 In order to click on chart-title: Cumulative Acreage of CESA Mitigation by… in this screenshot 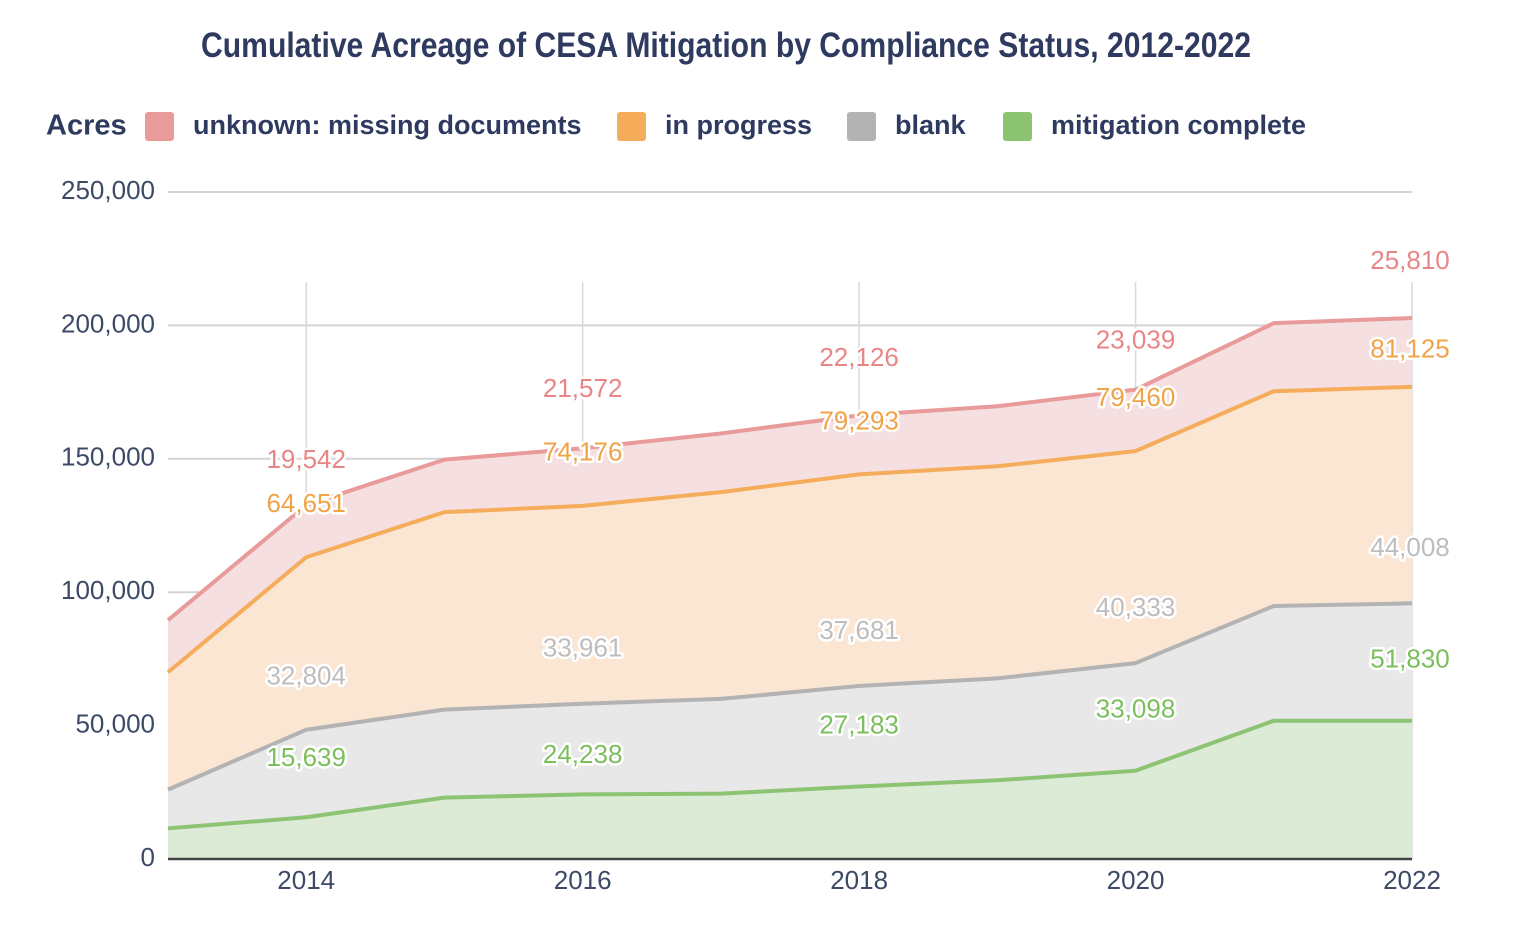, I will do `click(726, 45)`.